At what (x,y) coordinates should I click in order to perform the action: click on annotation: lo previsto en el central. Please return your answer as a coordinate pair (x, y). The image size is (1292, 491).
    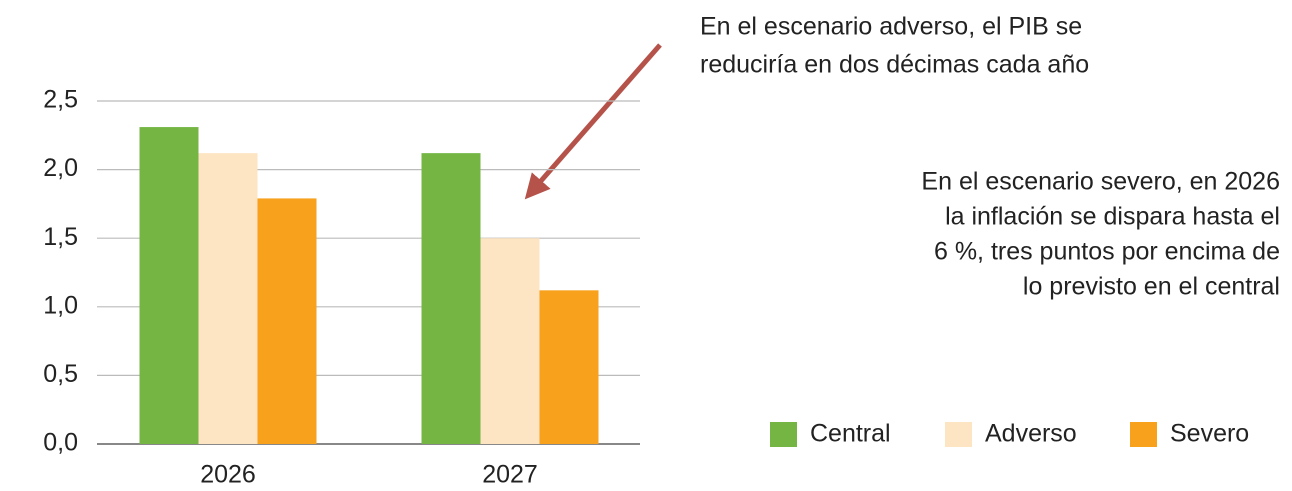
    Looking at the image, I should click on (1151, 287).